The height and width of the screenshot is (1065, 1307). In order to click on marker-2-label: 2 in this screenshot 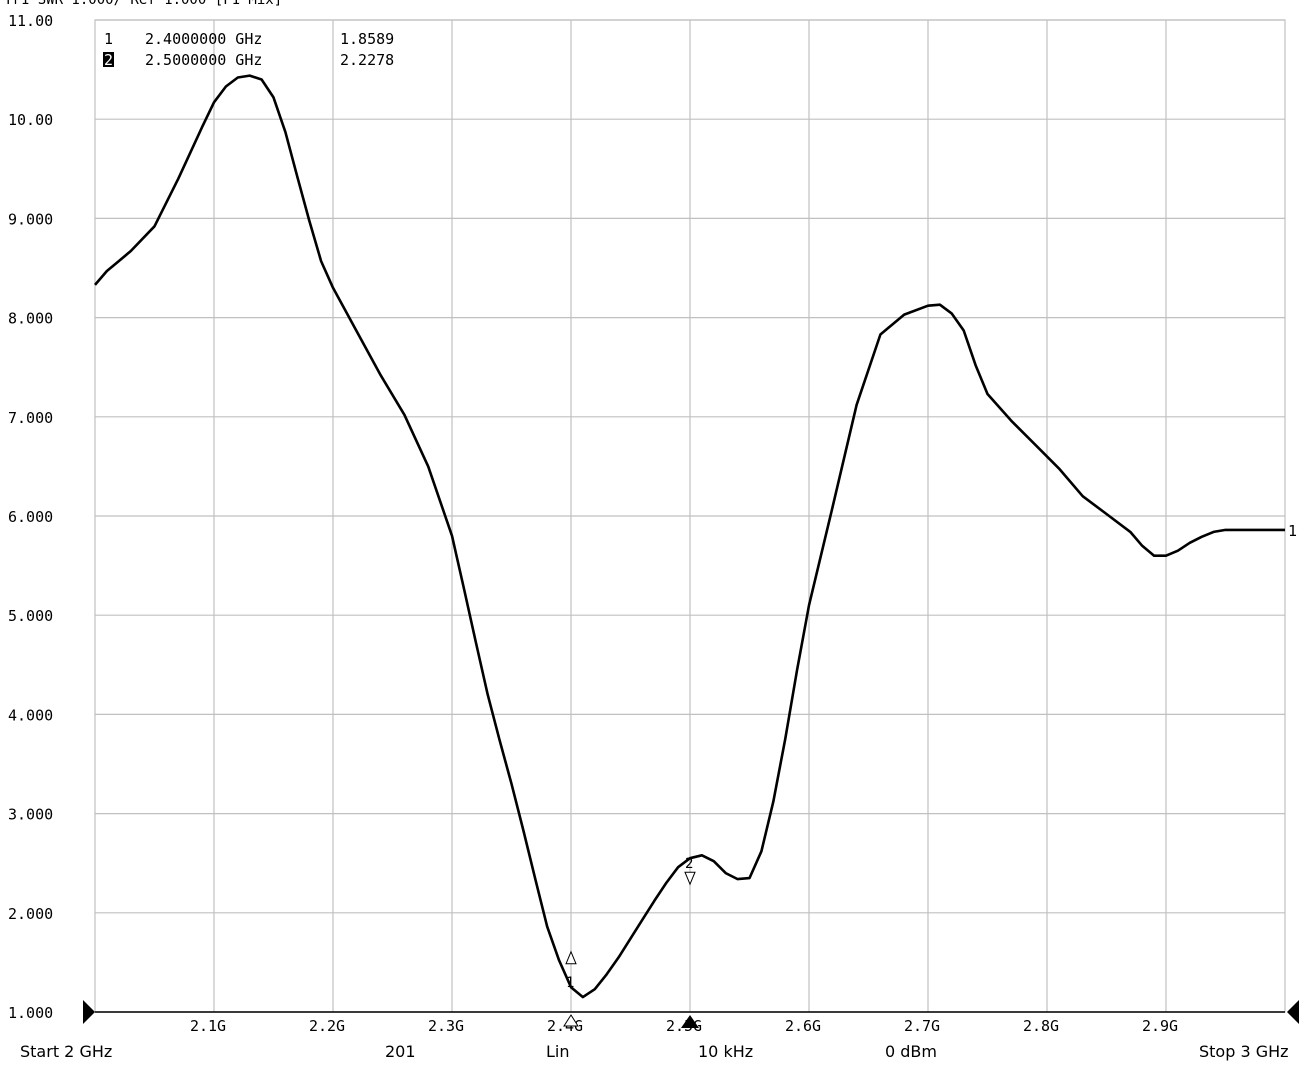, I will do `click(689, 864)`.